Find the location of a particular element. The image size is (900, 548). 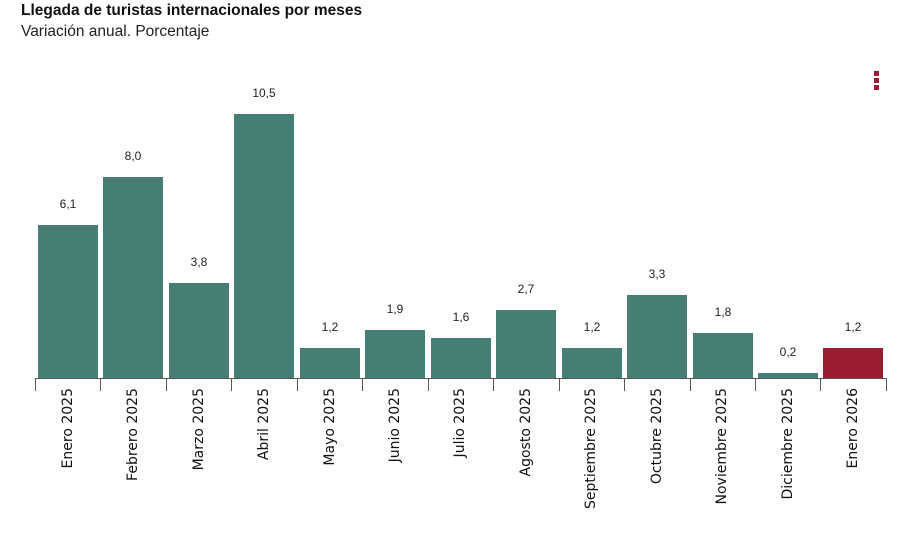

bar-value-label: 8,0 is located at coordinates (133, 156).